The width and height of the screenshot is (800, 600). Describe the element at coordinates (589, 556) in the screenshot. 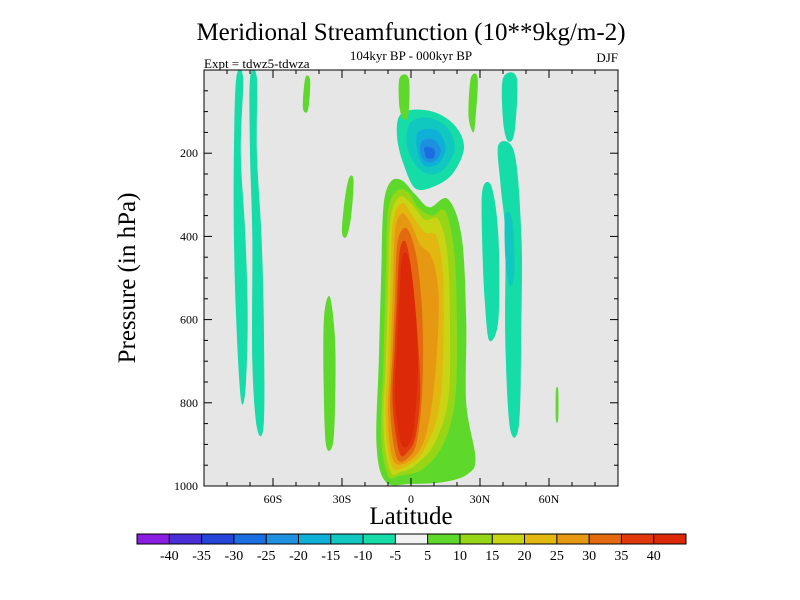

I see `colorbar-label: 30` at that location.